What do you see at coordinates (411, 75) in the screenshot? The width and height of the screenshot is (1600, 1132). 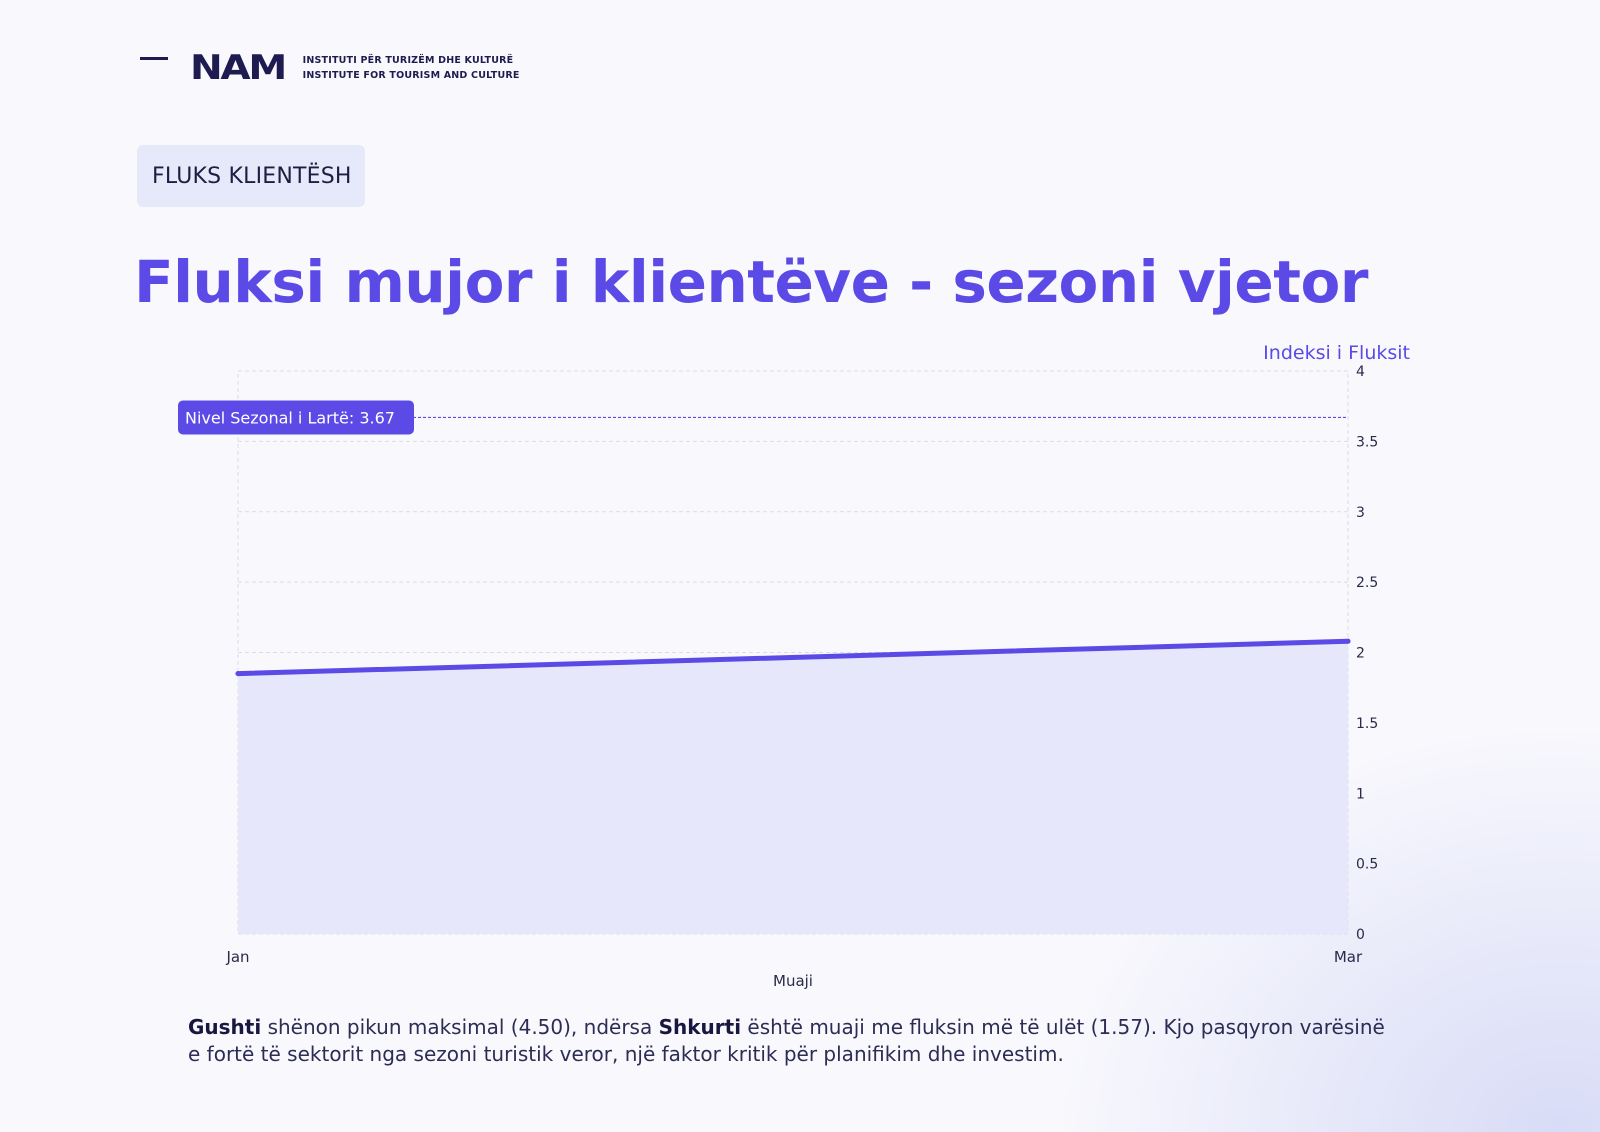 I see `logo-text-line-2: INSTITUTE FOR TOURISM AND CULTURE` at bounding box center [411, 75].